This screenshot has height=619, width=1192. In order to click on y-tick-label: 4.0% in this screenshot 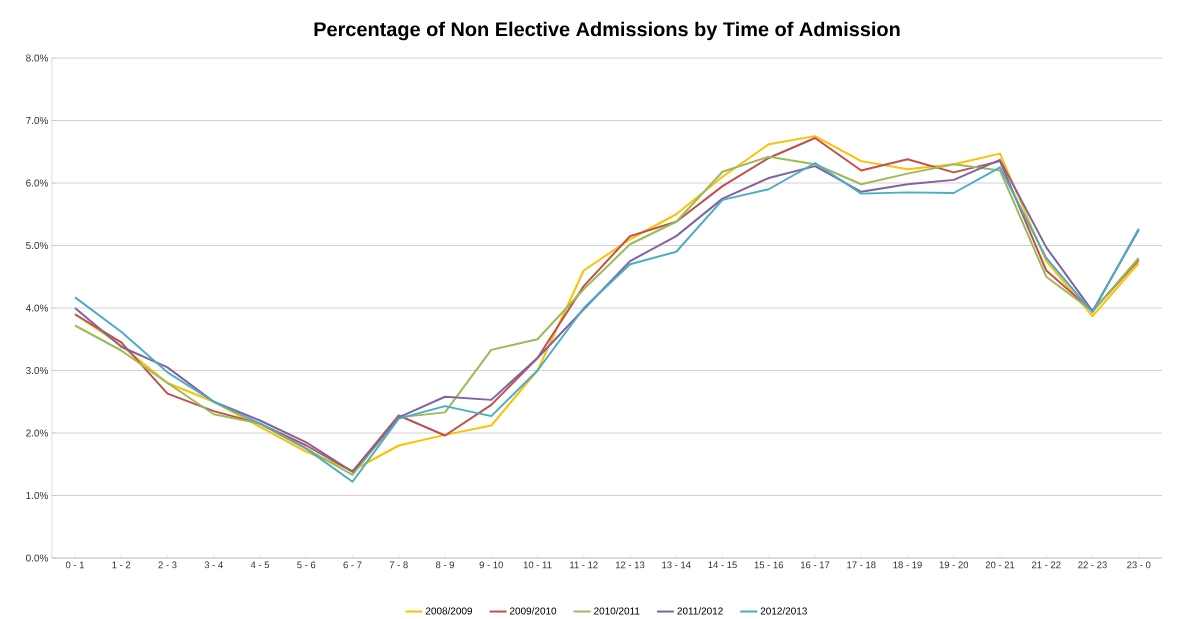, I will do `click(37, 308)`.